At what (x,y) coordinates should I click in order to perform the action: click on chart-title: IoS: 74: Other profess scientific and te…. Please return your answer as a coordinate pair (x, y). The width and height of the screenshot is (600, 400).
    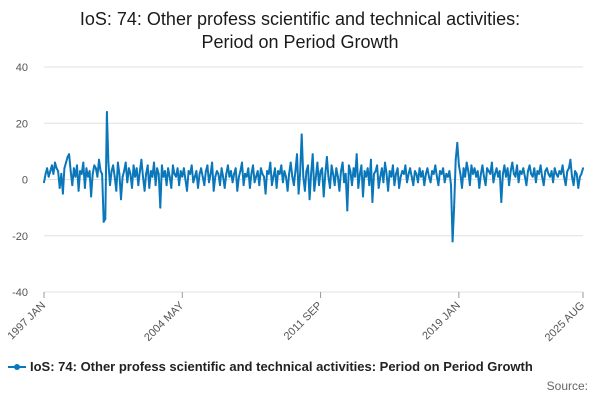
    Looking at the image, I should click on (300, 31).